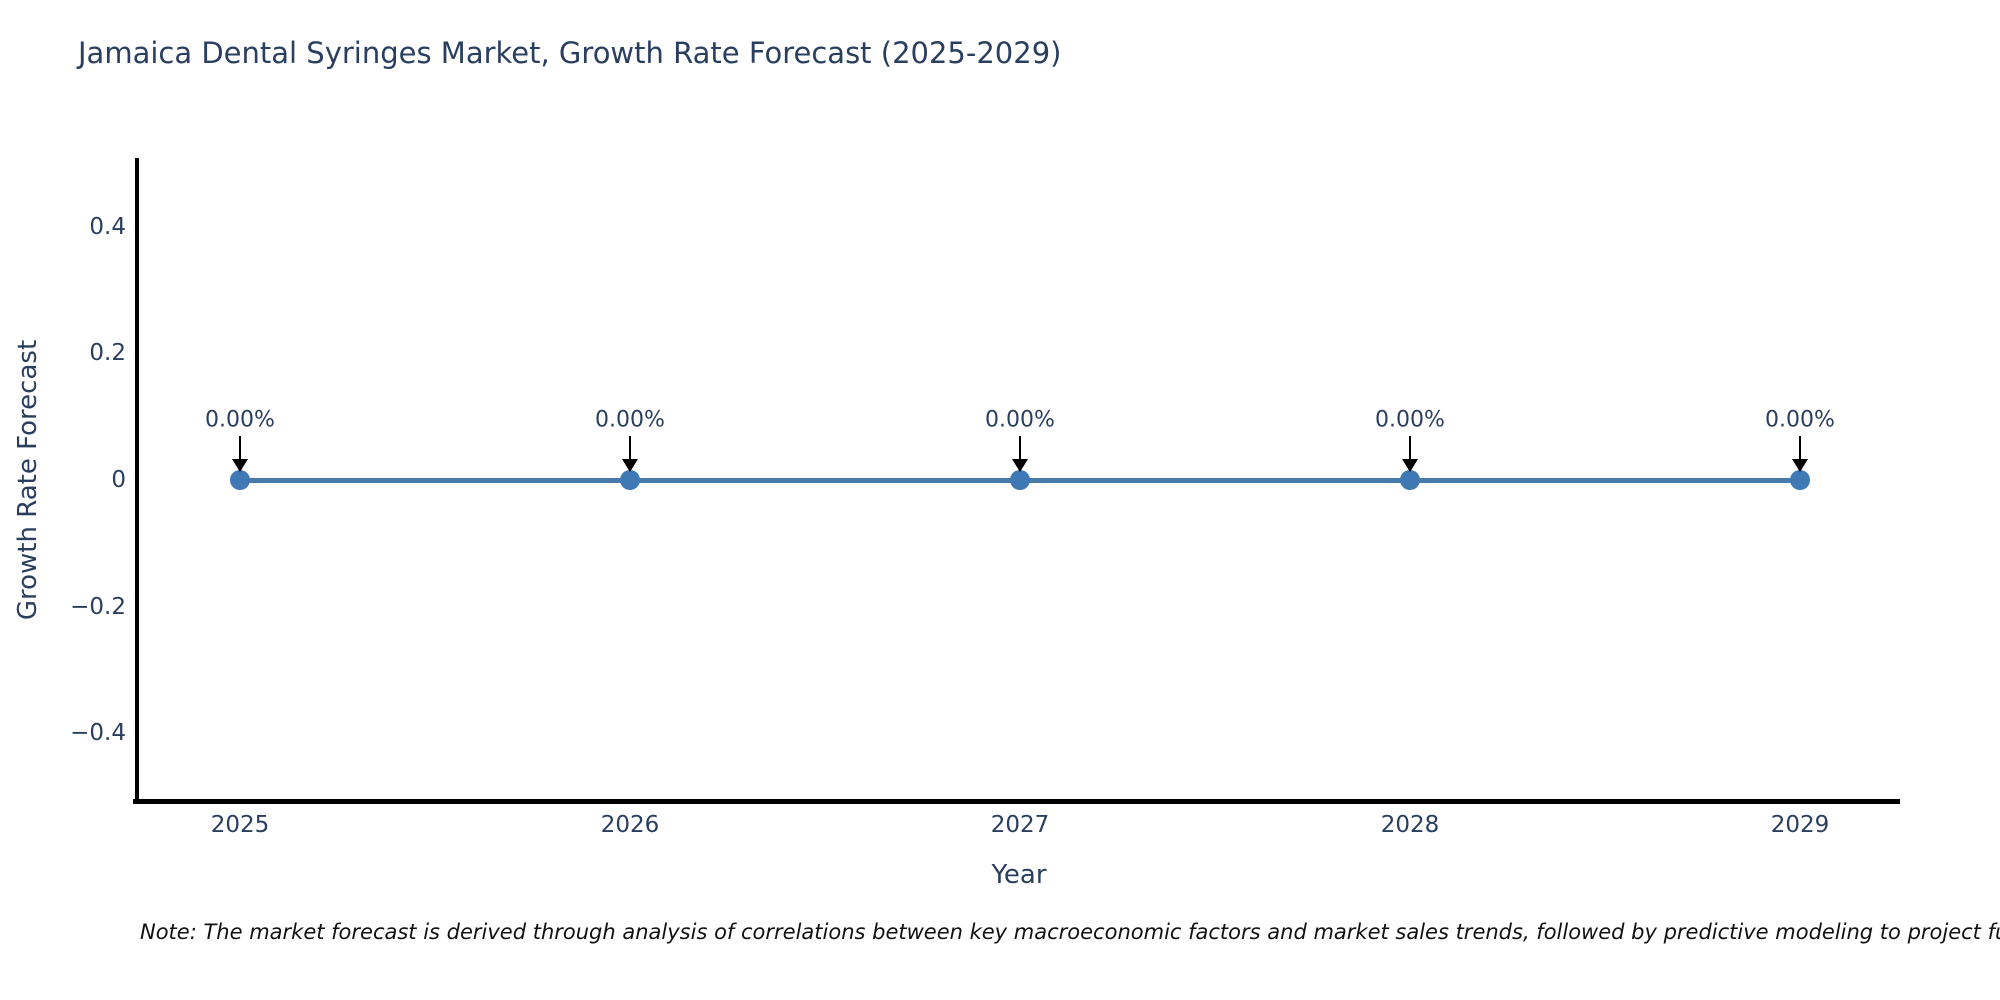 The width and height of the screenshot is (2000, 1000). I want to click on y-tick-label: 0.2, so click(107, 353).